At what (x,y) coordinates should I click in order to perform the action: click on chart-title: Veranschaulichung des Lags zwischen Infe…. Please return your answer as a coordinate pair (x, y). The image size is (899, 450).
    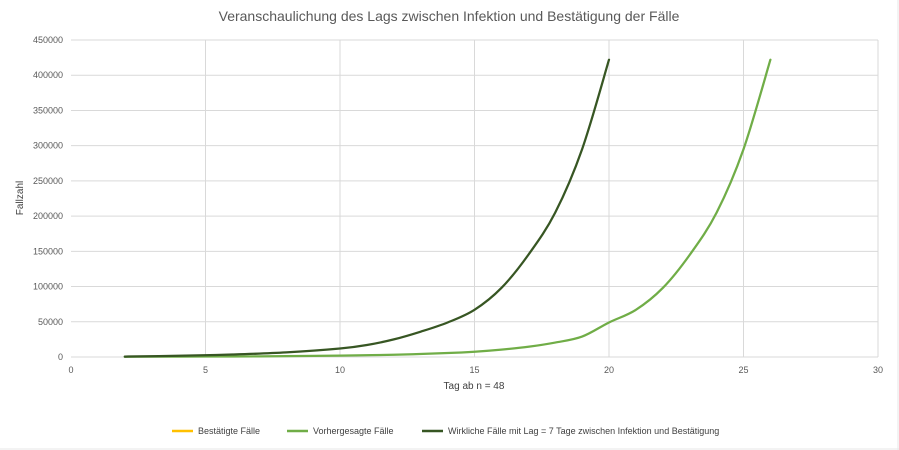
    Looking at the image, I should click on (449, 16).